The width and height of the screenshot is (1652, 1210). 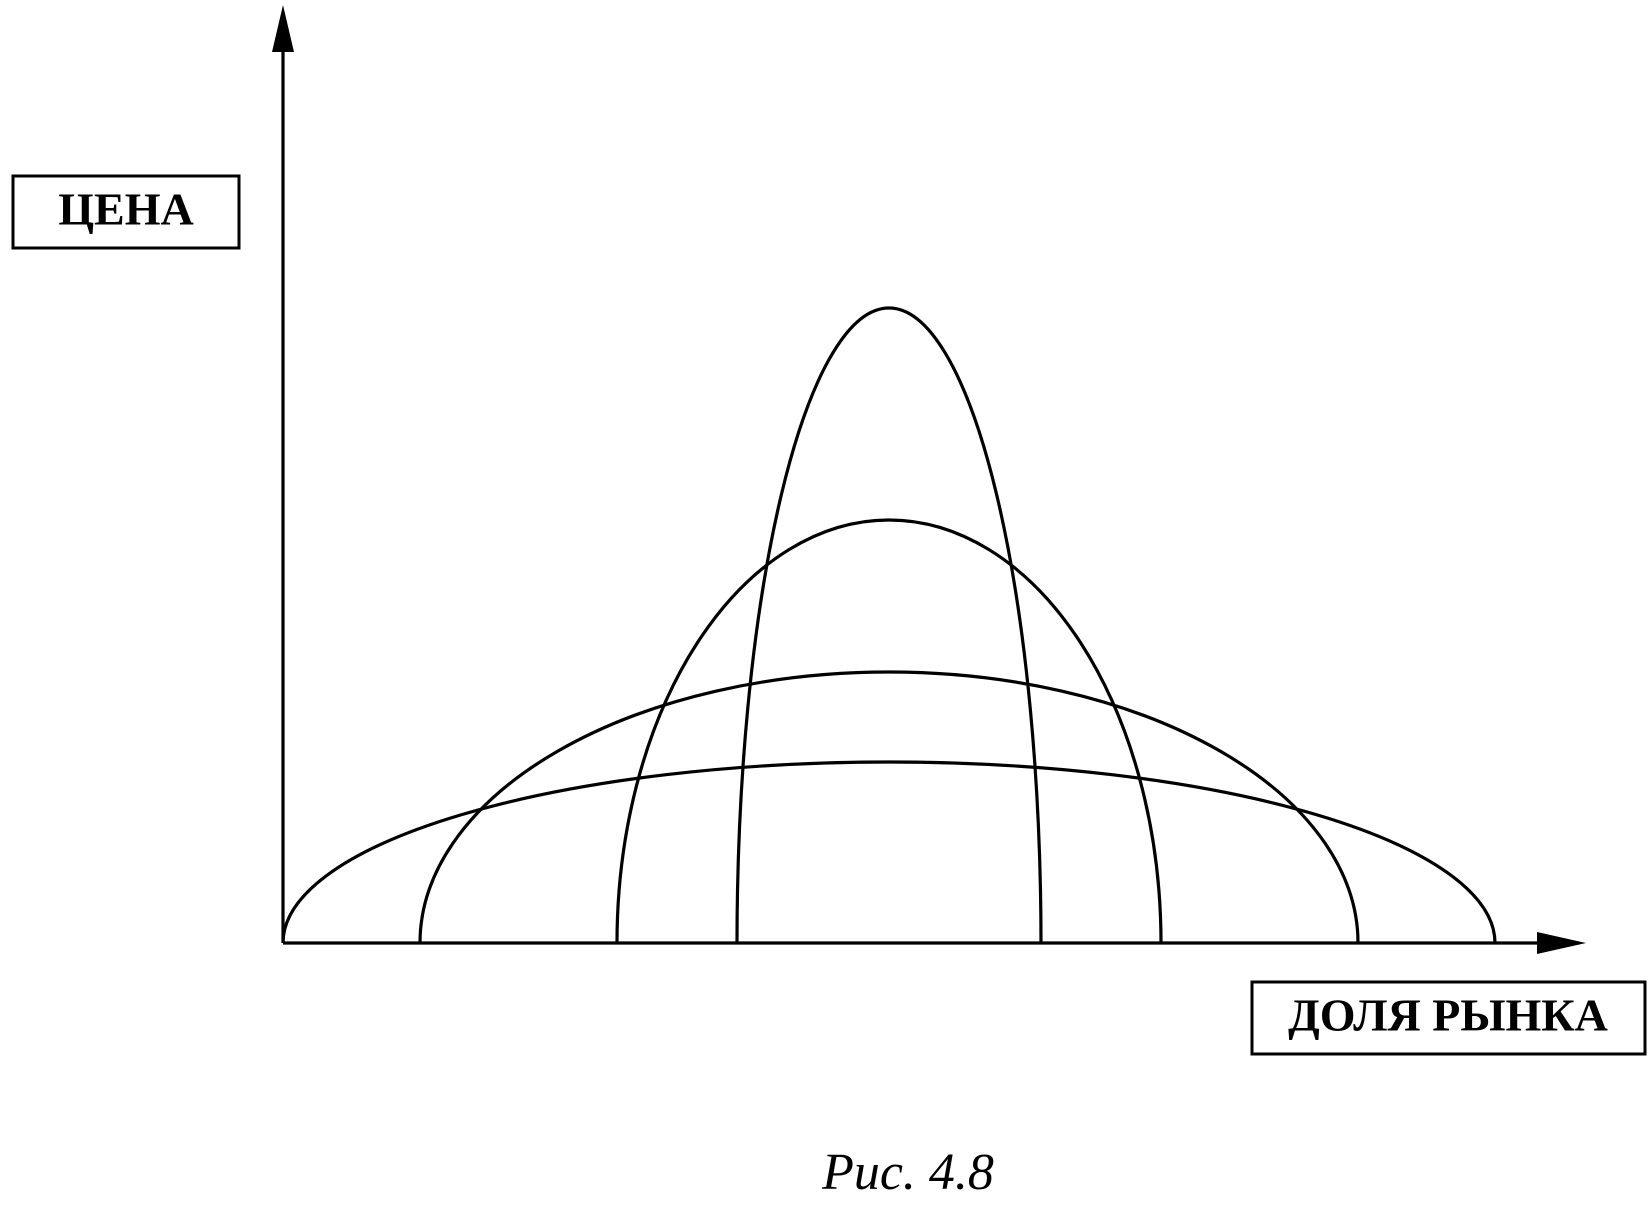 I want to click on y-axis-arrow, so click(x=283, y=28).